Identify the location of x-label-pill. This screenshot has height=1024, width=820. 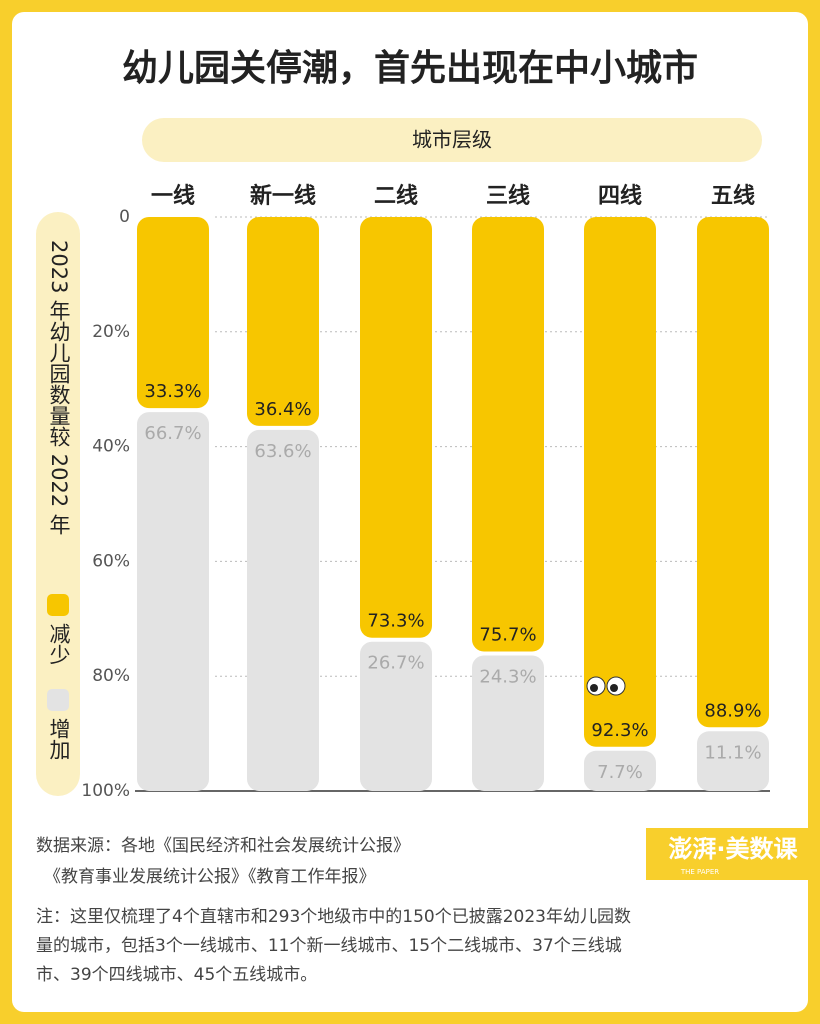
(452, 140).